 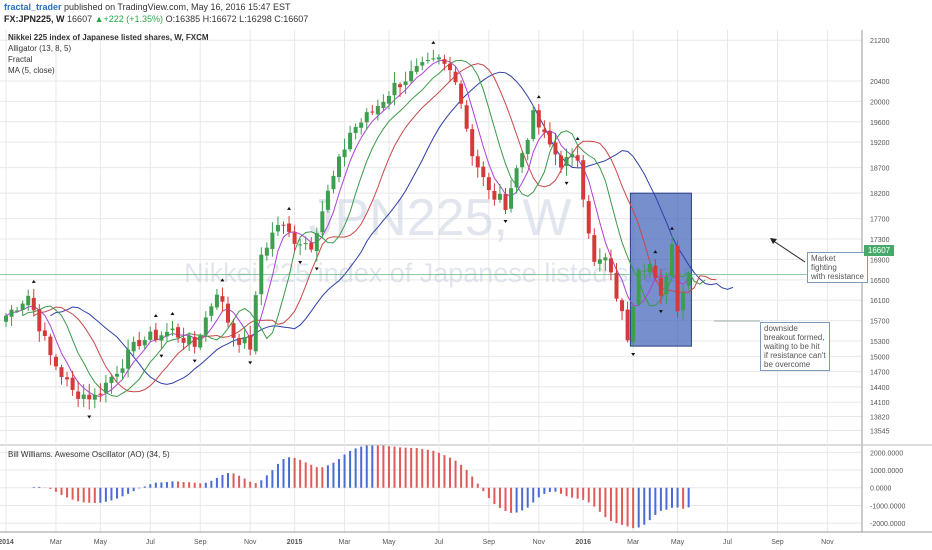 What do you see at coordinates (777, 542) in the screenshot?
I see `time-tick-label: Sep` at bounding box center [777, 542].